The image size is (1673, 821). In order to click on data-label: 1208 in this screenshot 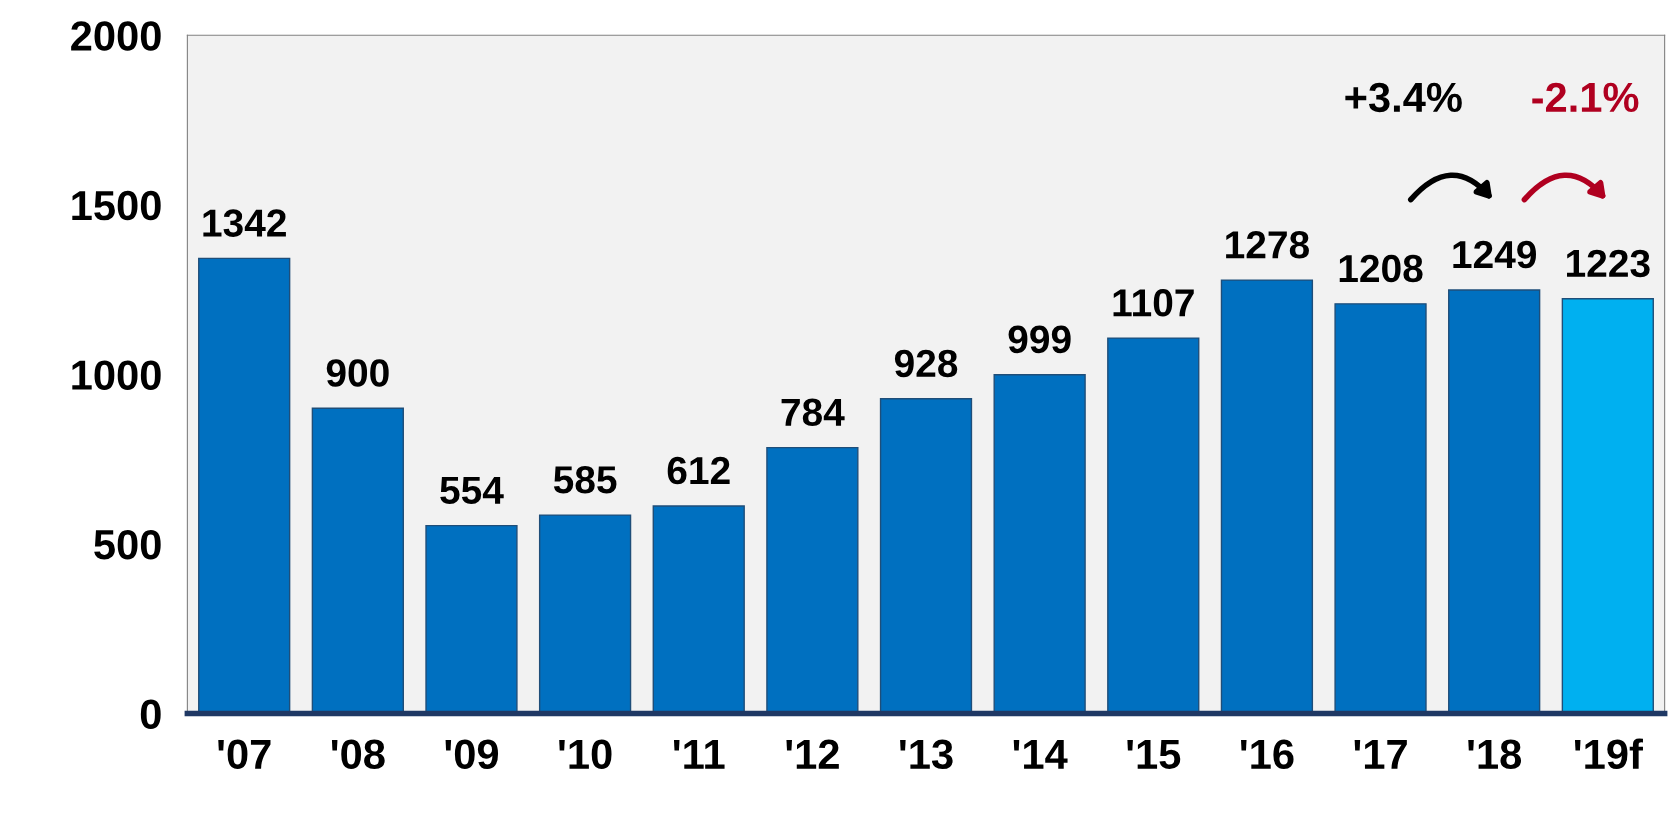, I will do `click(1381, 268)`.